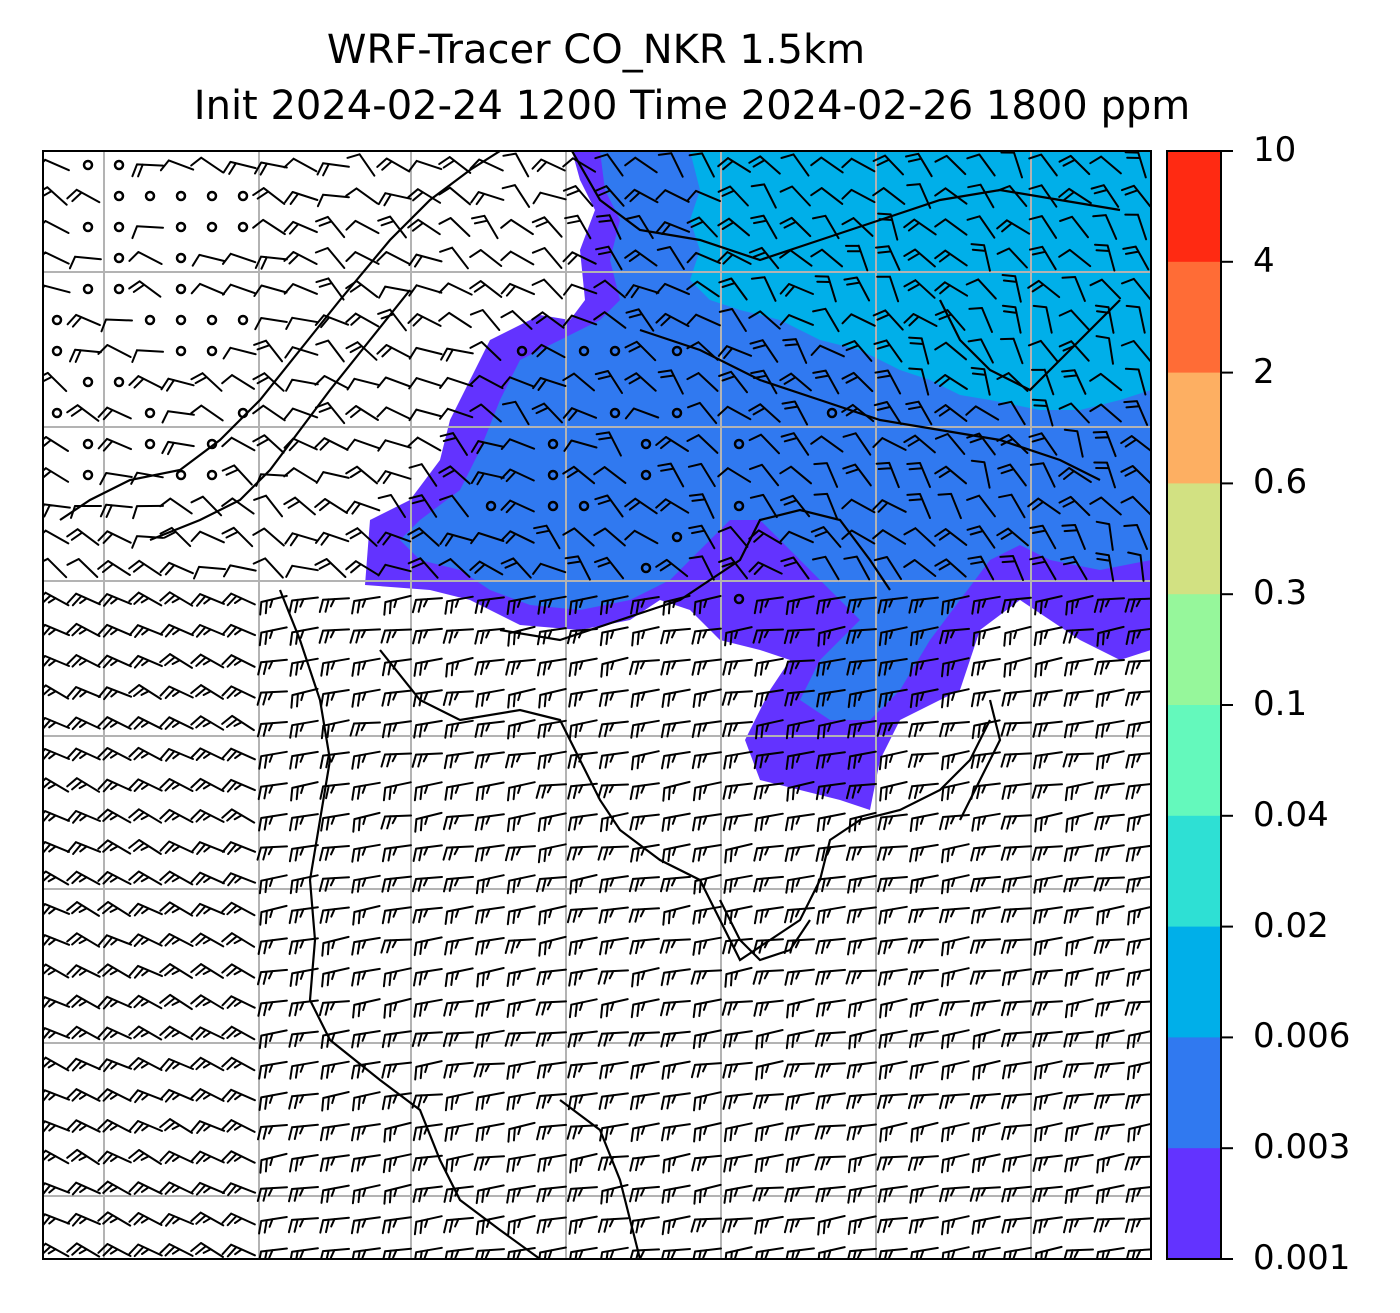 This screenshot has height=1313, width=1400. I want to click on colorbar-tick-label: 0.001, so click(1302, 1258).